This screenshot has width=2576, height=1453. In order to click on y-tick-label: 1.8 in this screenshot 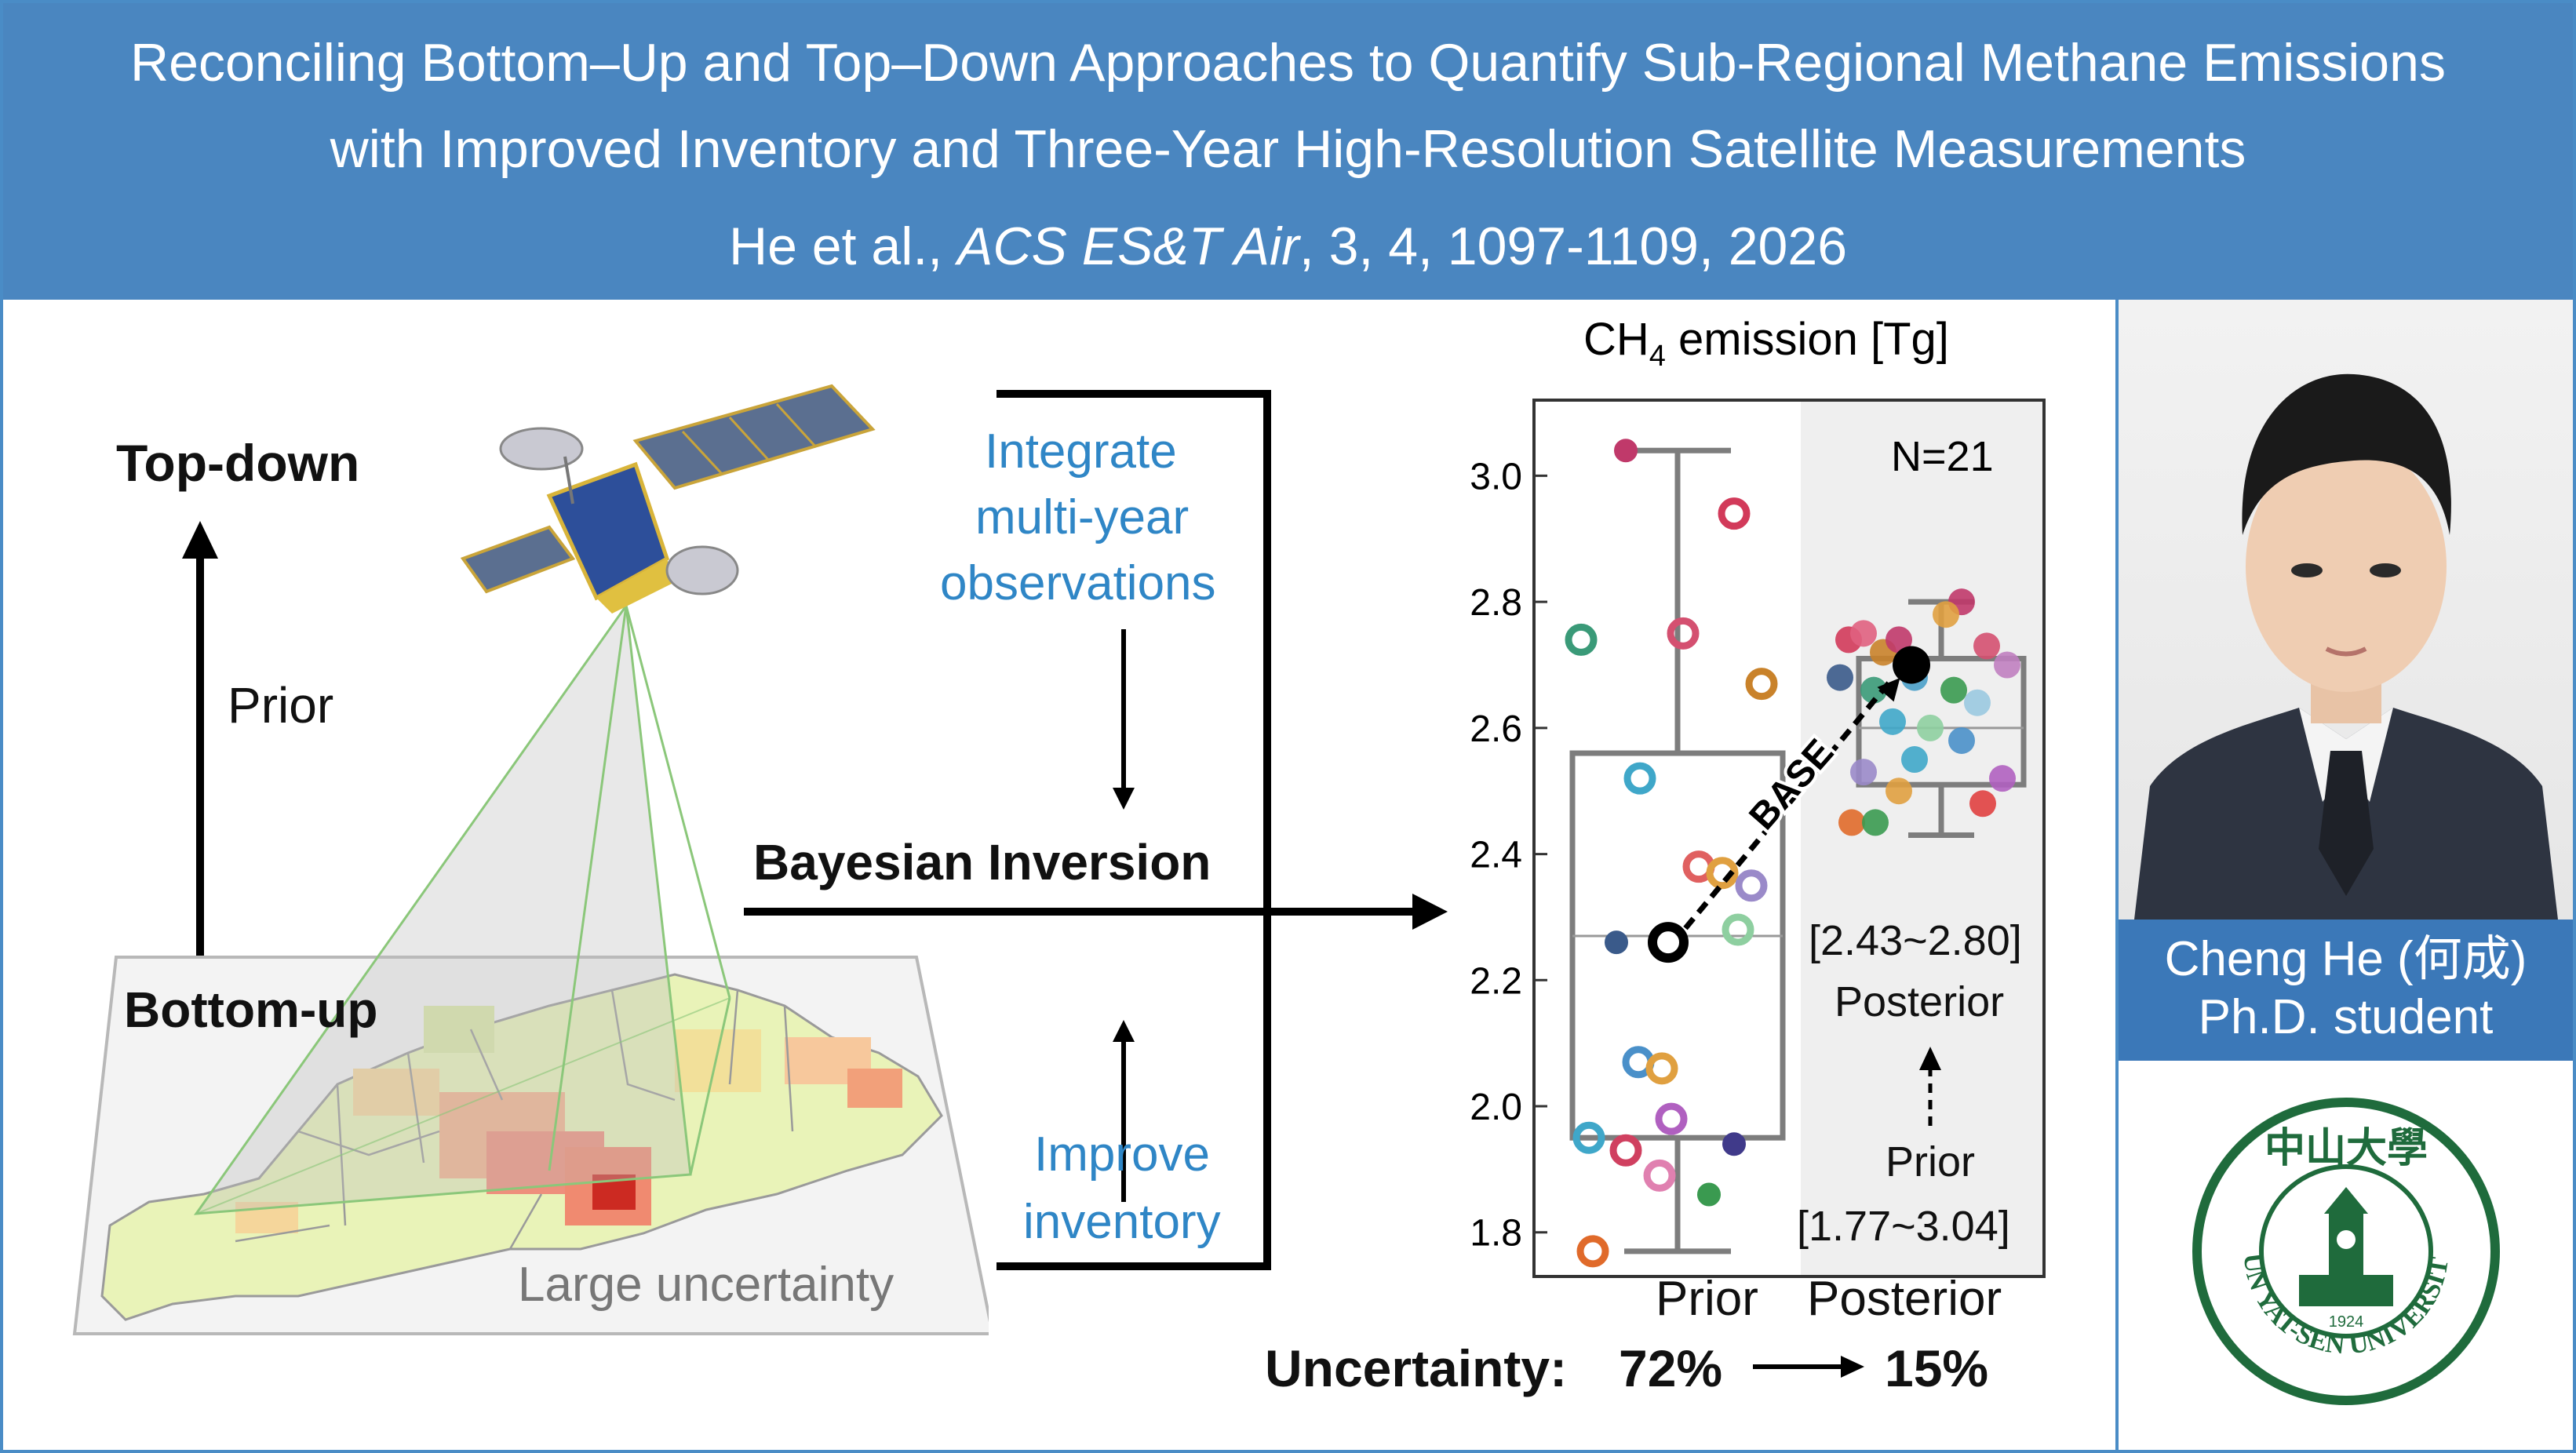, I will do `click(1496, 1234)`.